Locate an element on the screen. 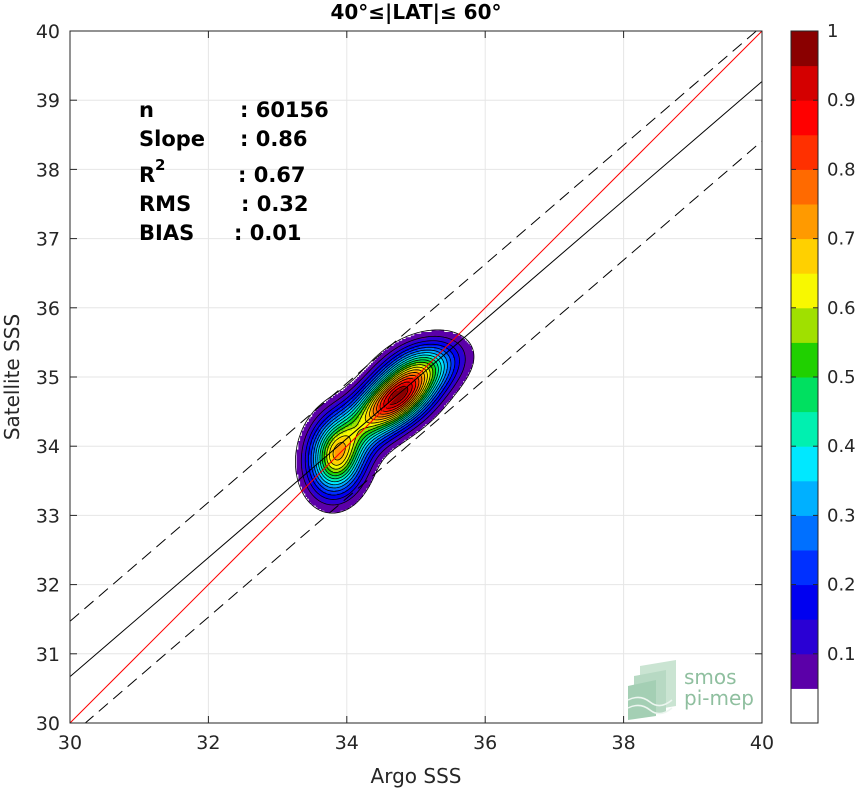  stat-r2-label: R is located at coordinates (147, 175).